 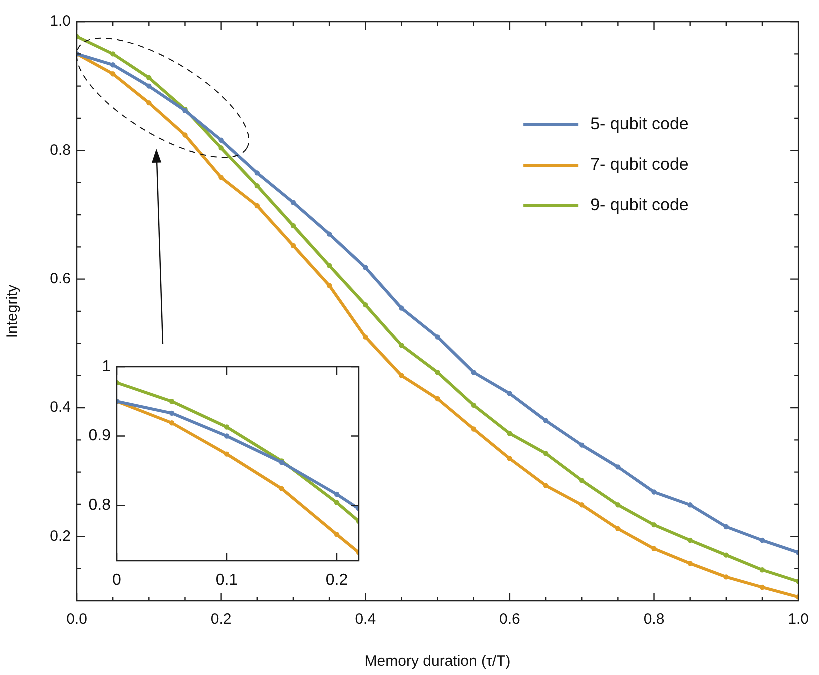 What do you see at coordinates (437, 661) in the screenshot?
I see `x-axis-title: Memory duration (τ/T)` at bounding box center [437, 661].